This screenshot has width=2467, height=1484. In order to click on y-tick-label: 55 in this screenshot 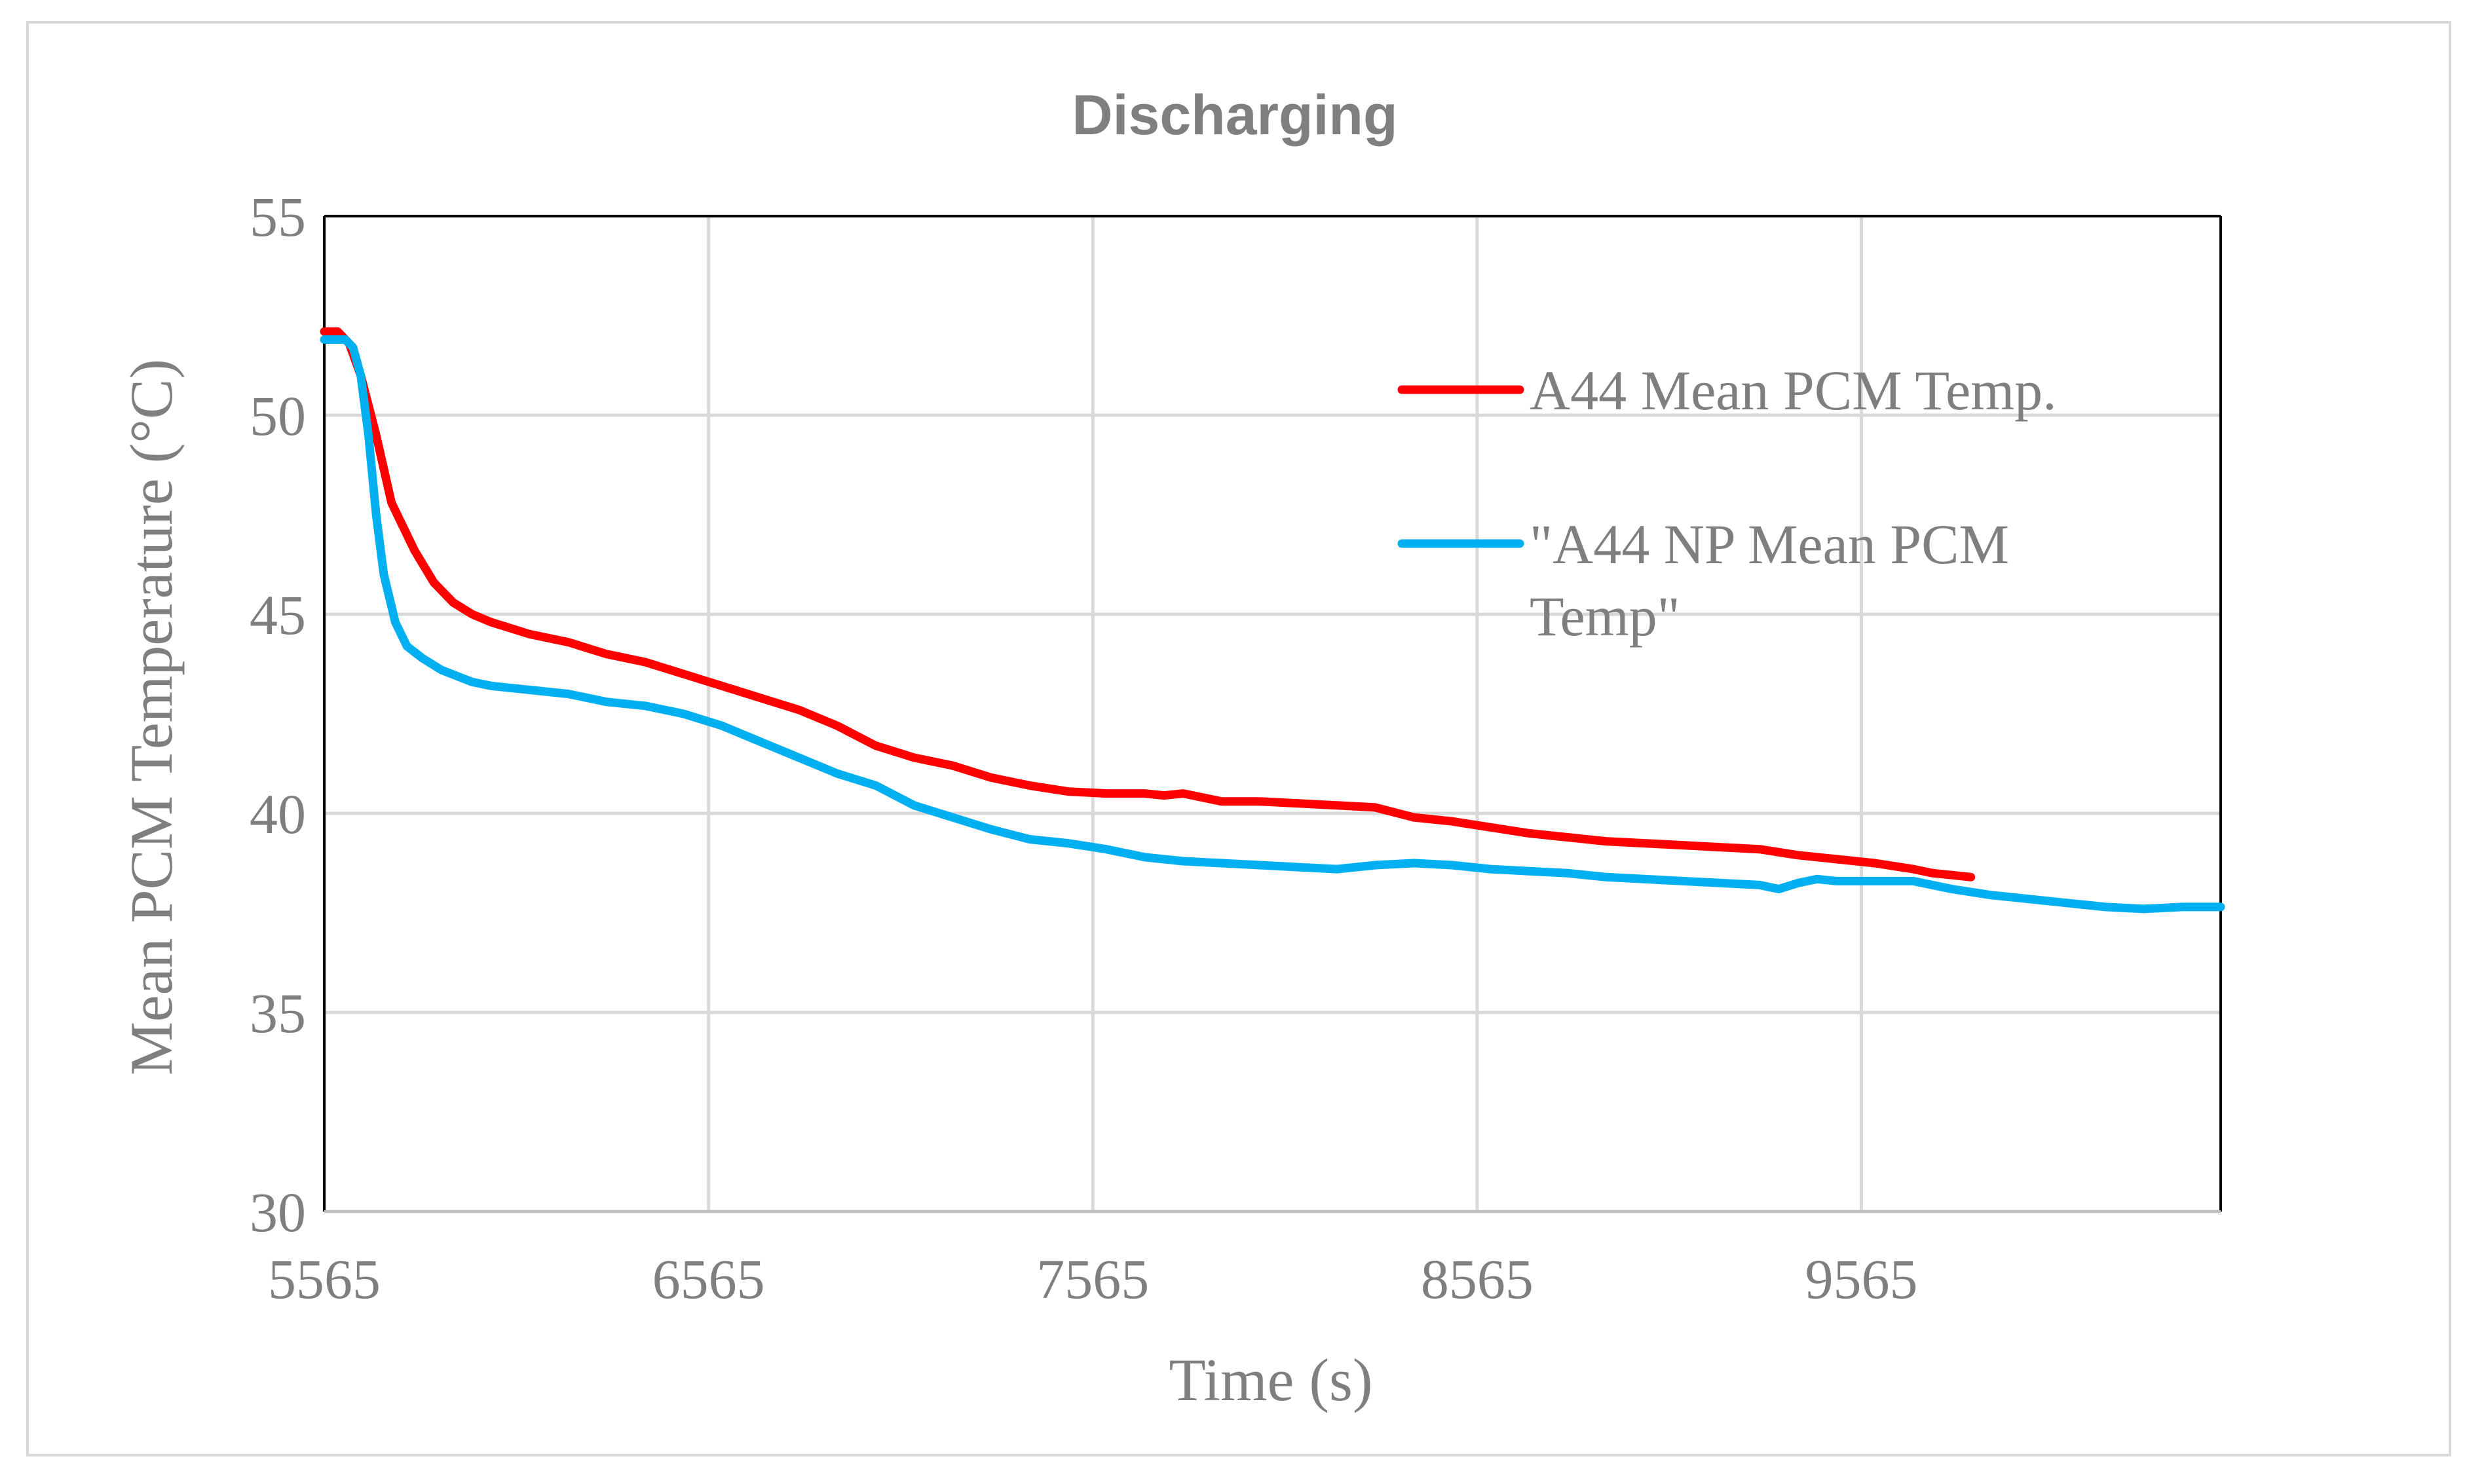, I will do `click(278, 216)`.